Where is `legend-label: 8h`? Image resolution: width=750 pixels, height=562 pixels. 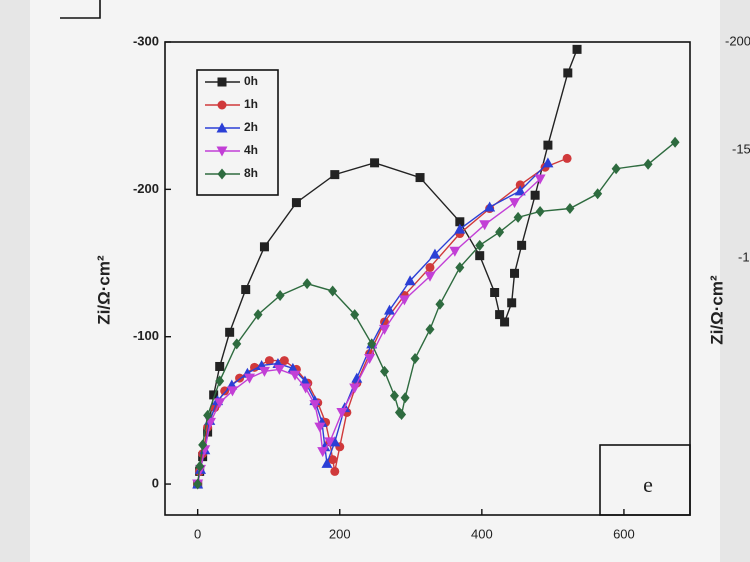 legend-label: 8h is located at coordinates (251, 173).